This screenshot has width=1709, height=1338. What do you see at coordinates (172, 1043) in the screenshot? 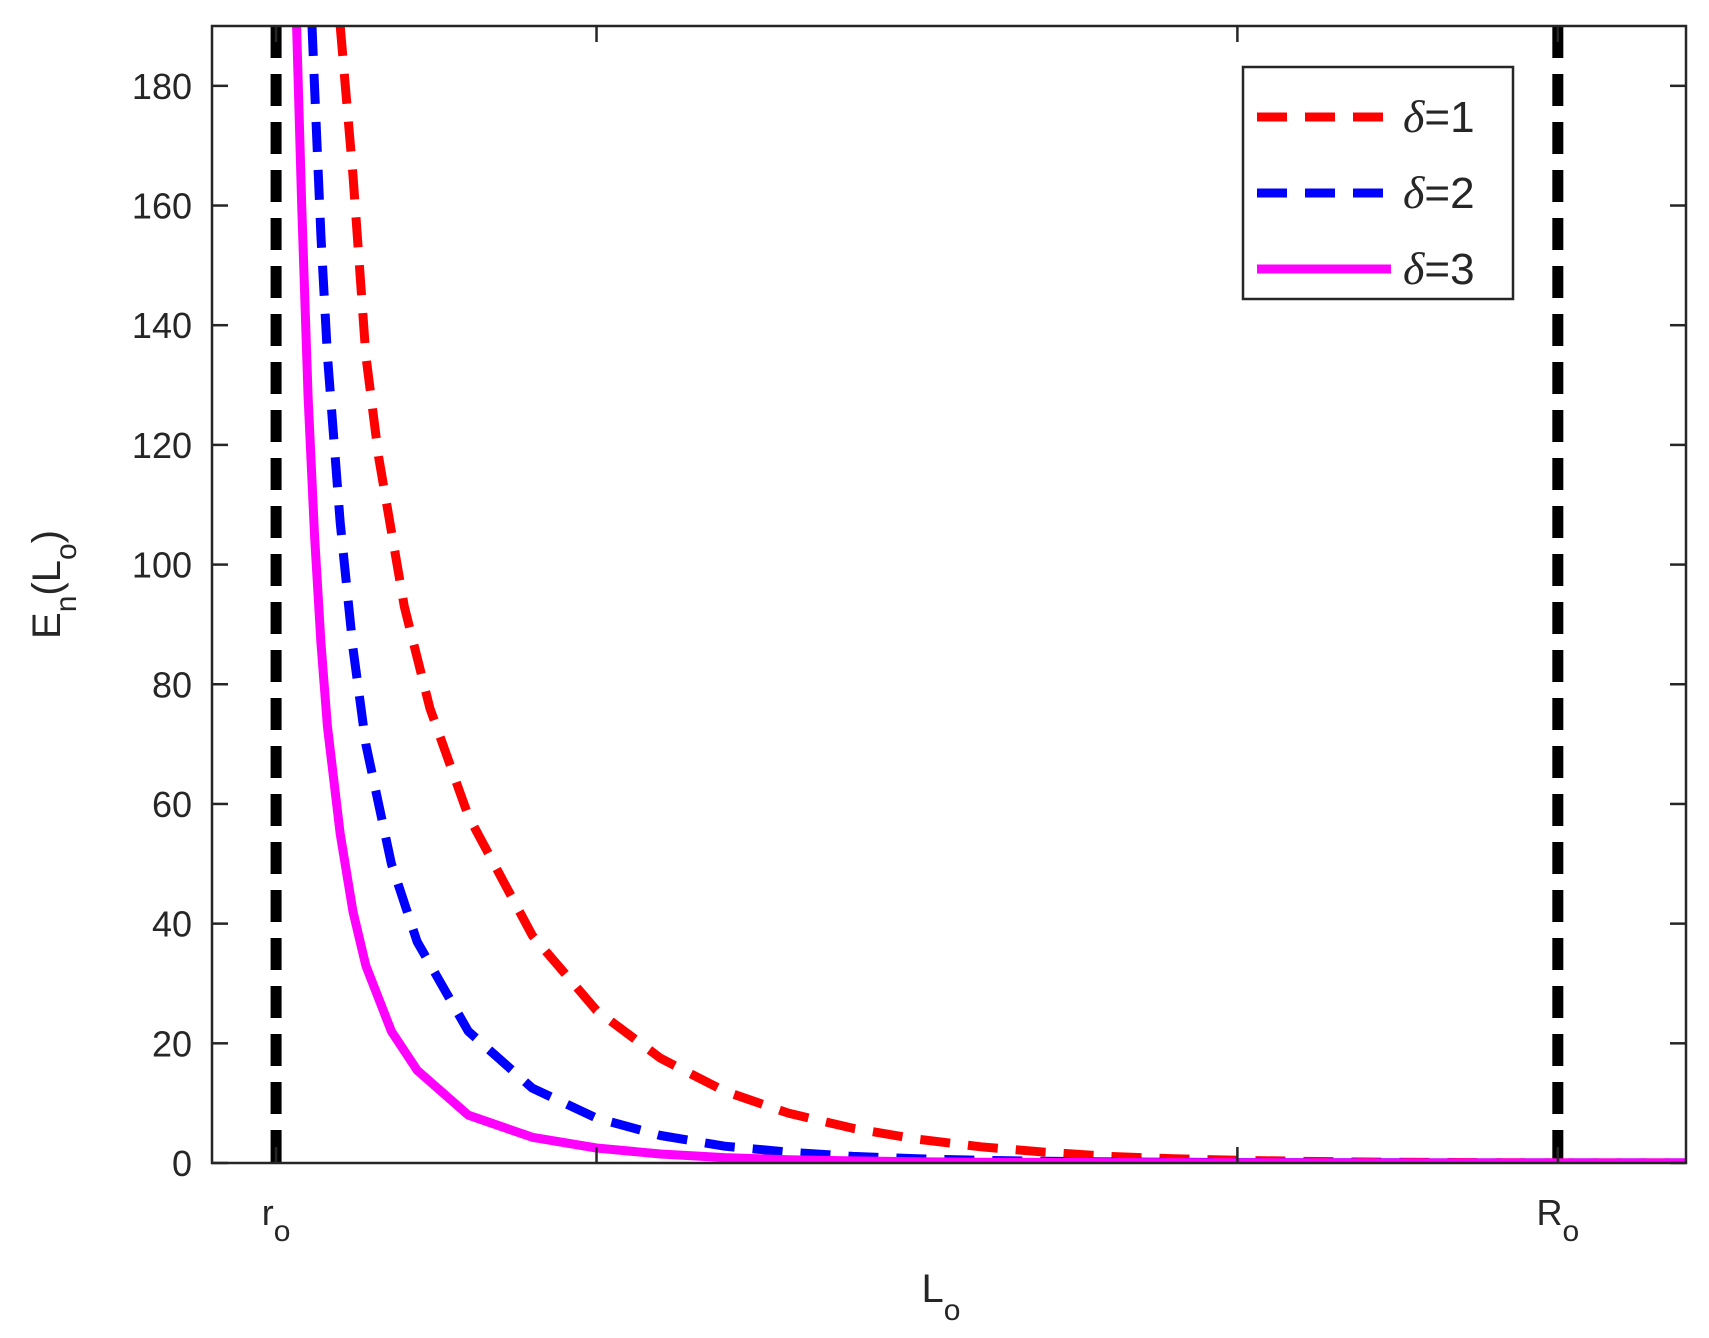
I see `y-tick-label: 20` at bounding box center [172, 1043].